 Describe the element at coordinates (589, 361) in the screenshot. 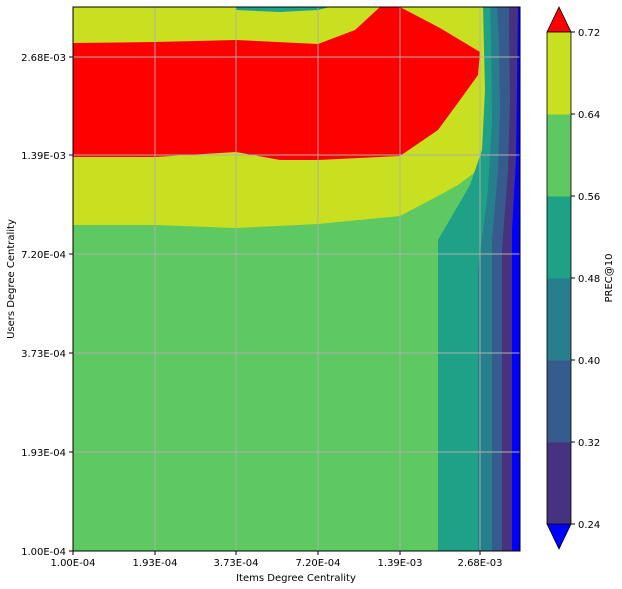

I see `colorbar-tick-label: 0.40` at that location.